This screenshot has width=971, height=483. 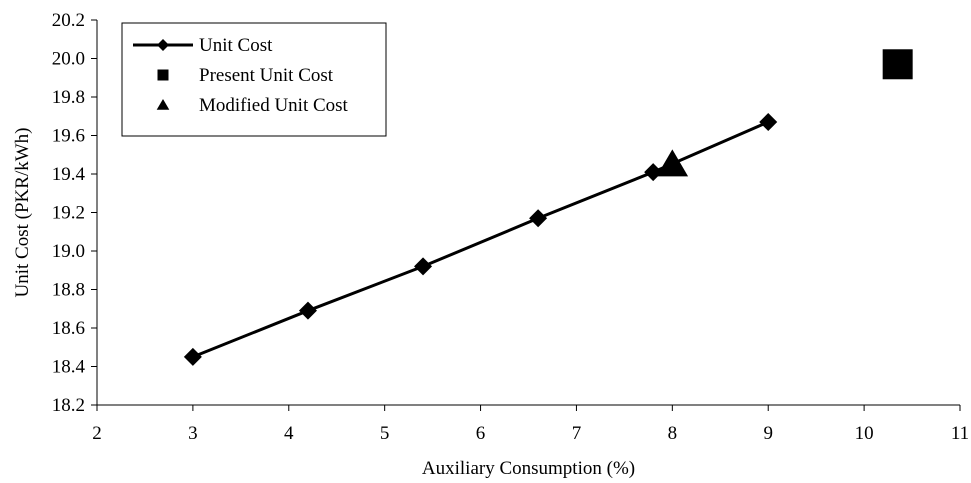 I want to click on x-tick-label: 9, so click(x=768, y=433).